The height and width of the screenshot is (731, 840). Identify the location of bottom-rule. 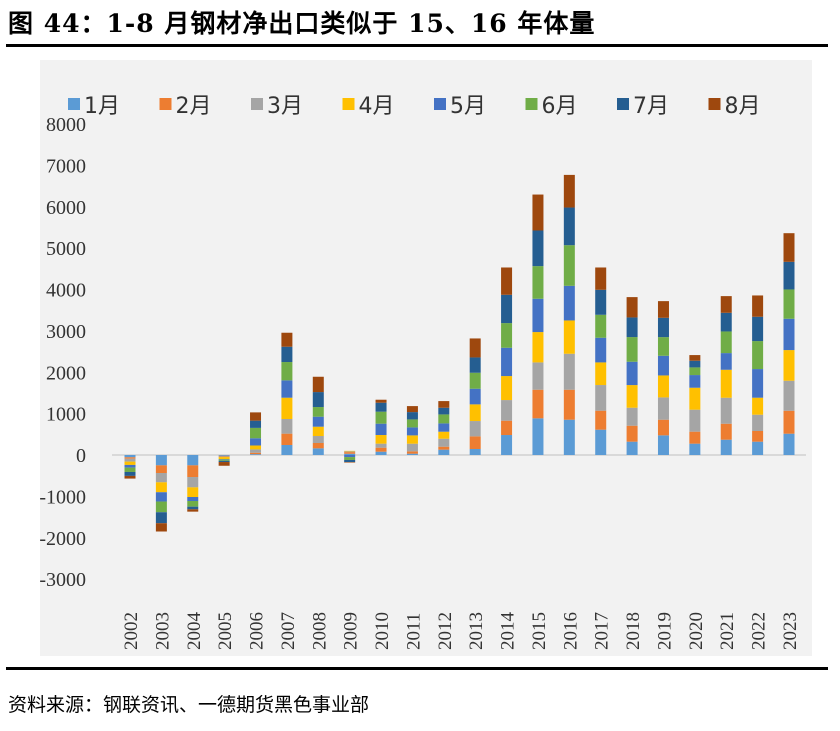
(417, 668).